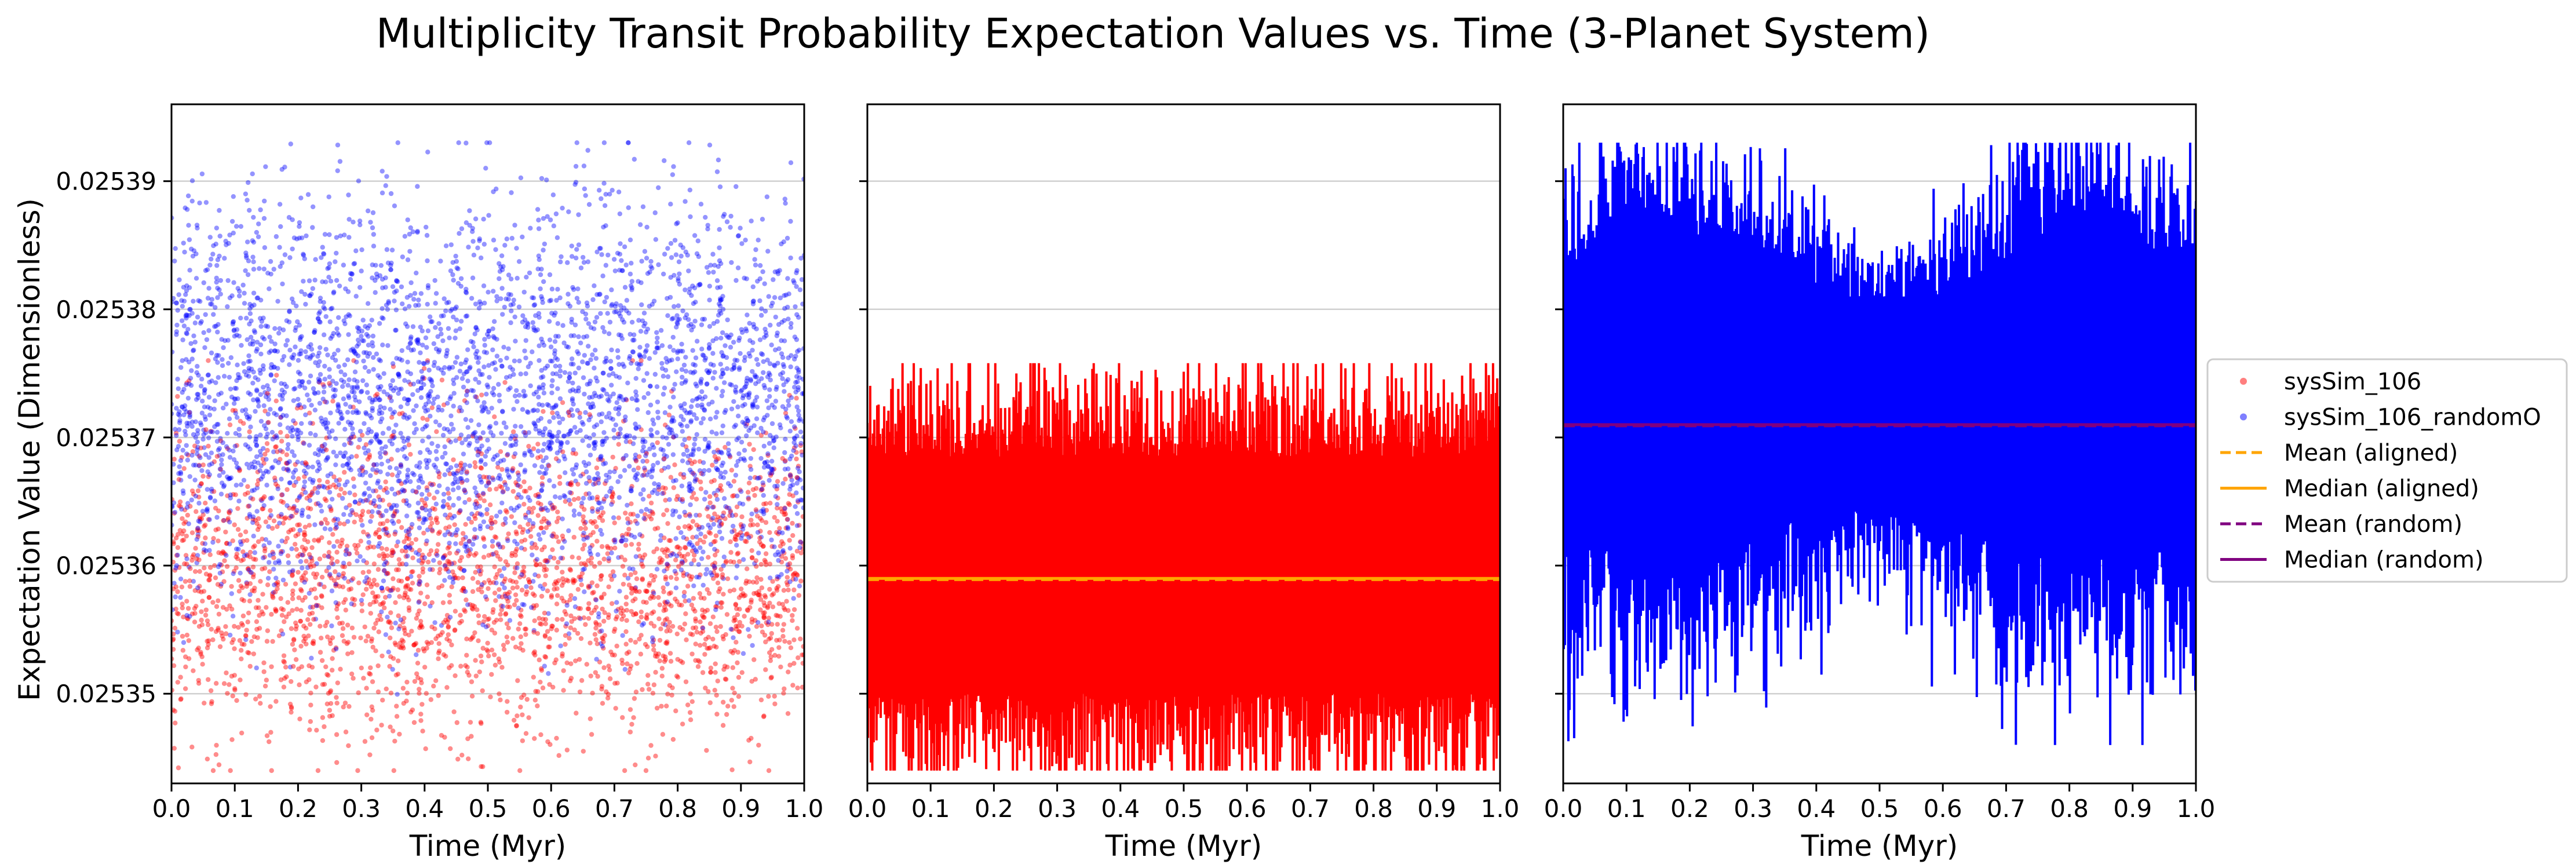 The width and height of the screenshot is (2576, 868). What do you see at coordinates (29, 449) in the screenshot?
I see `y-axis-label: Expectation Value (Dimensionless)` at bounding box center [29, 449].